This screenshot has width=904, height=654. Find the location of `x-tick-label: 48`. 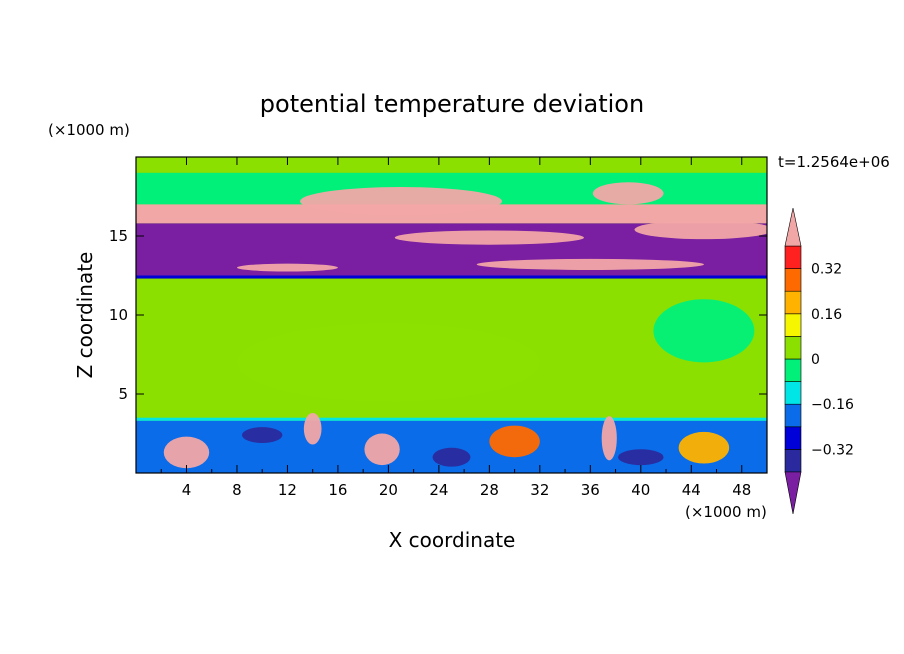

x-tick-label: 48 is located at coordinates (741, 490).